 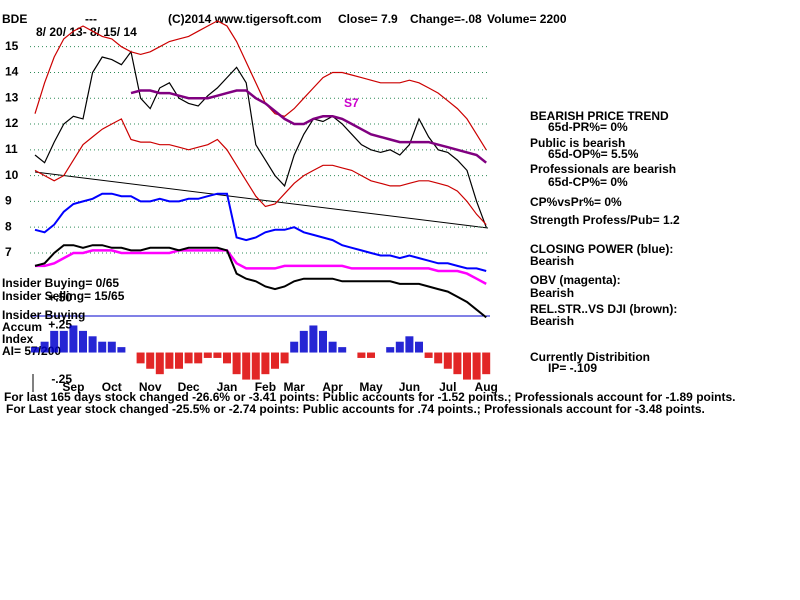 I want to click on x-tick-label: Jun, so click(x=409, y=387).